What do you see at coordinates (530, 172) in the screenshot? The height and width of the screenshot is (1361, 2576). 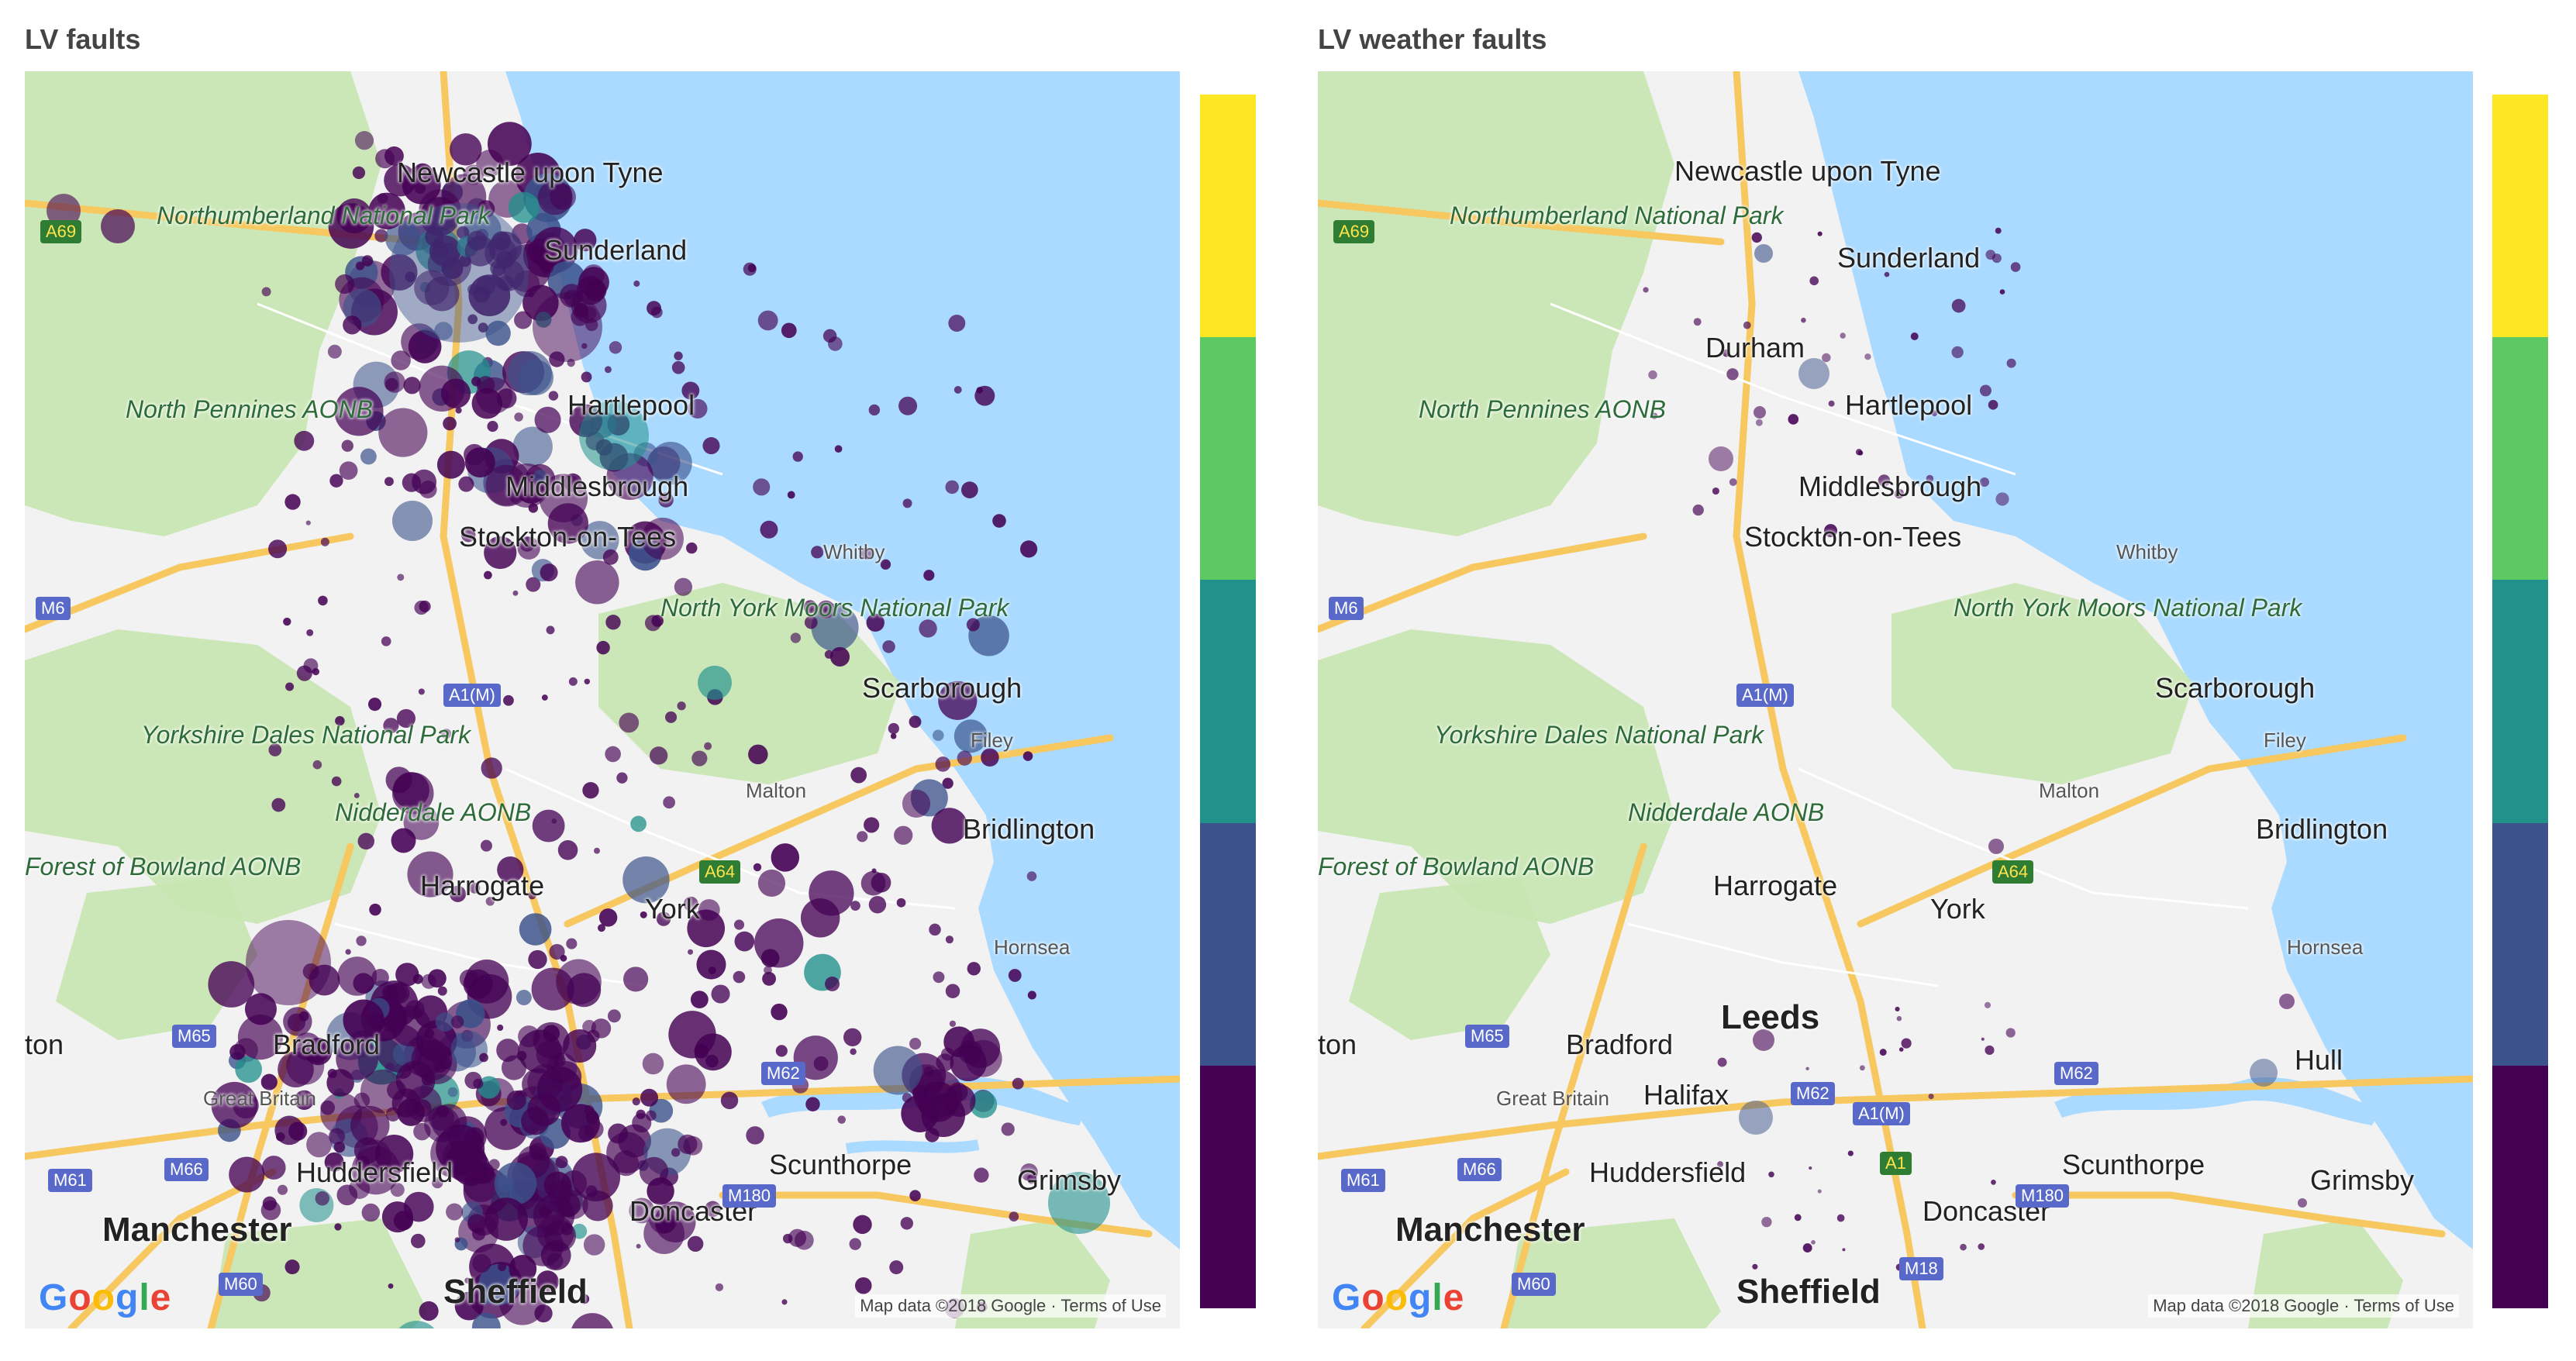 I see `label-newcastle: Newcastle upon Tyne` at bounding box center [530, 172].